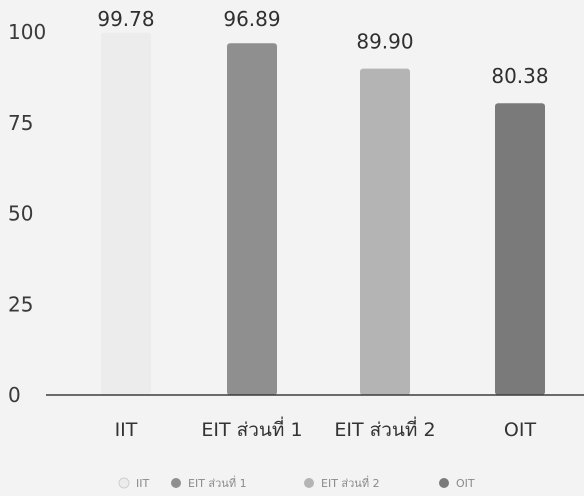 Image resolution: width=584 pixels, height=496 pixels. Describe the element at coordinates (20, 304) in the screenshot. I see `y-tick-label: 25` at that location.